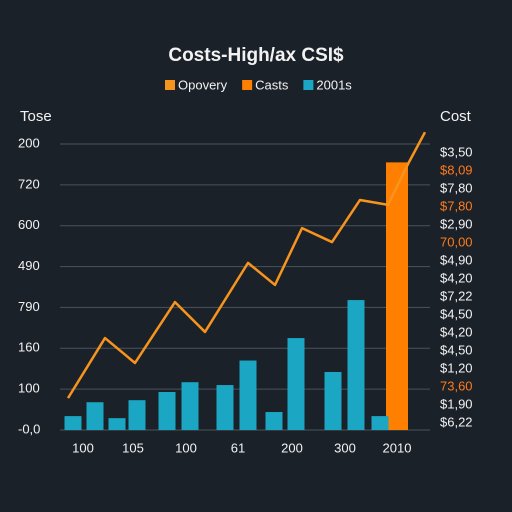 This screenshot has width=512, height=512. Describe the element at coordinates (456, 385) in the screenshot. I see `y2-tick-label: 73,60` at that location.